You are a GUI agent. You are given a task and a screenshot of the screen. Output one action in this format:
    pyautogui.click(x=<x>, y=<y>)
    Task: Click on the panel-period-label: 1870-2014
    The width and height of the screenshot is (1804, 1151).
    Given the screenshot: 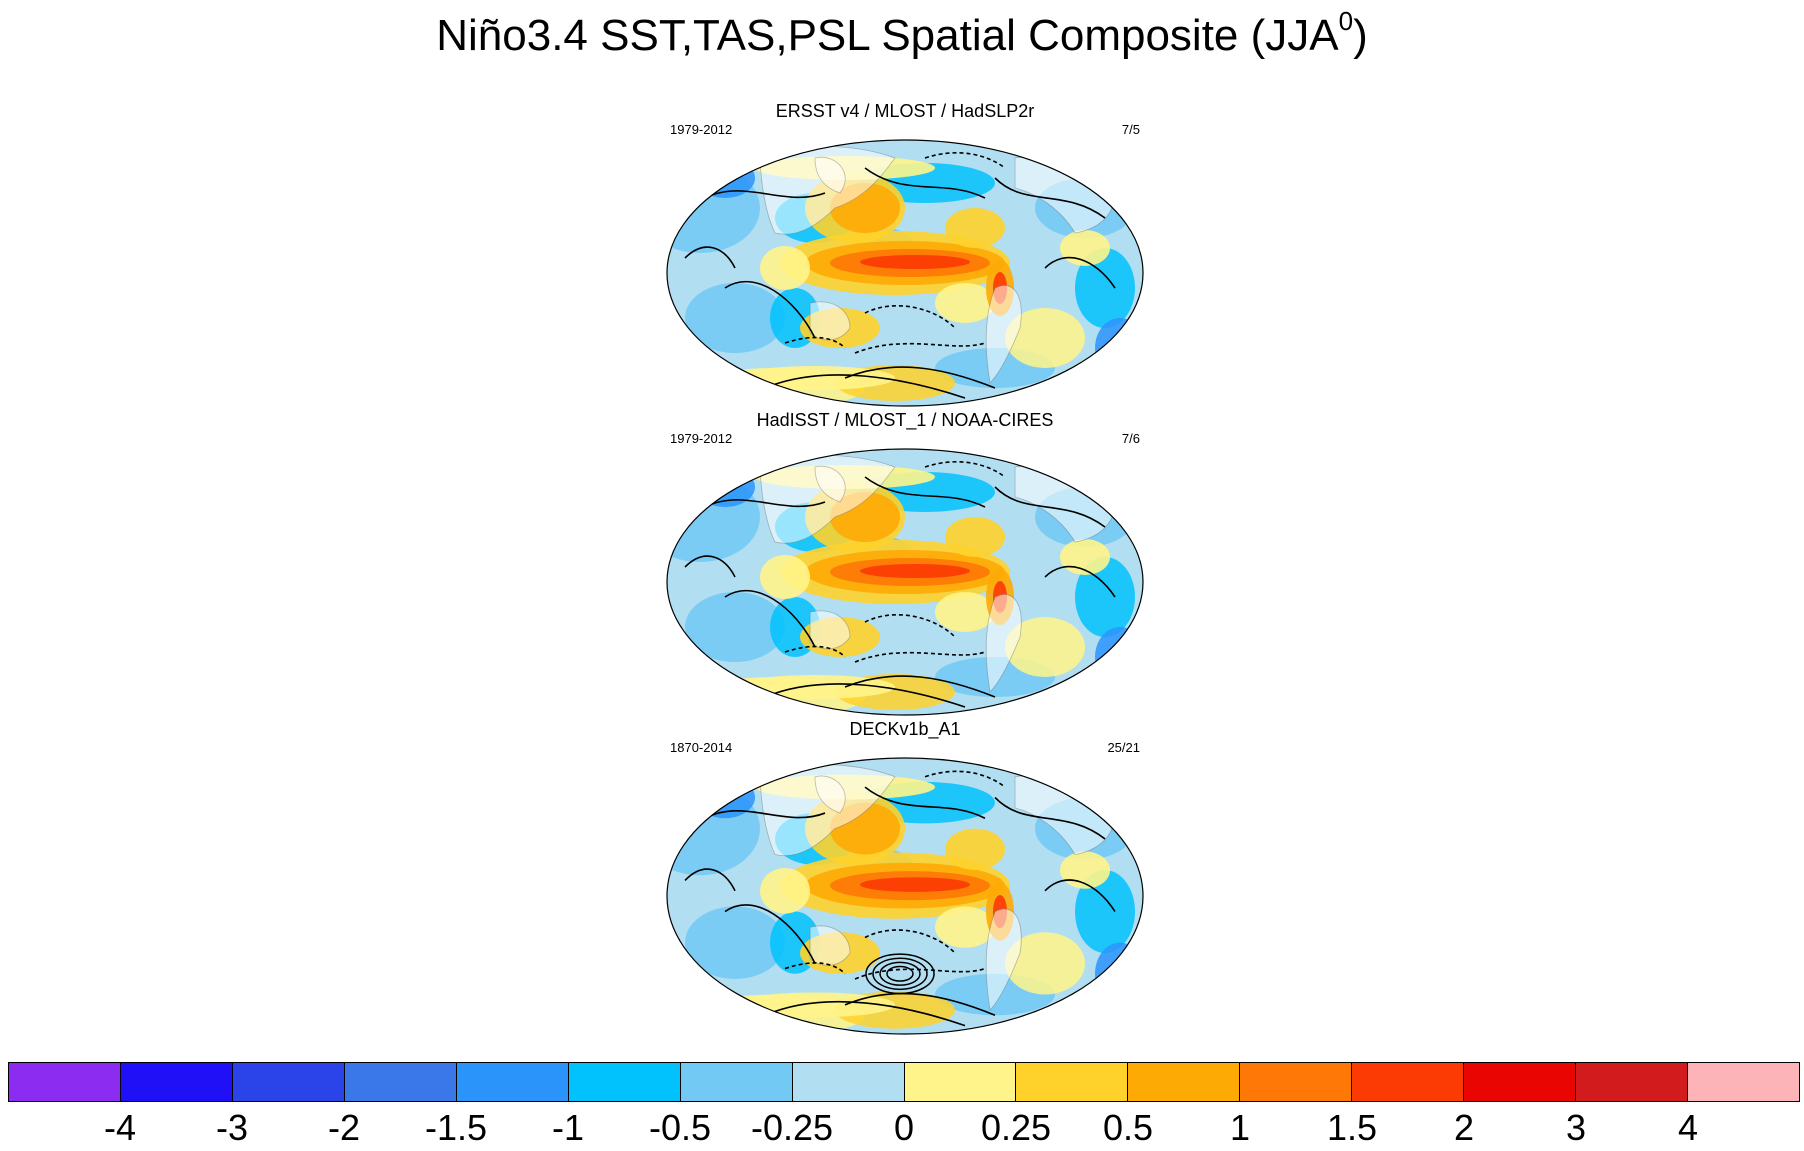 What is the action you would take?
    pyautogui.click(x=701, y=747)
    